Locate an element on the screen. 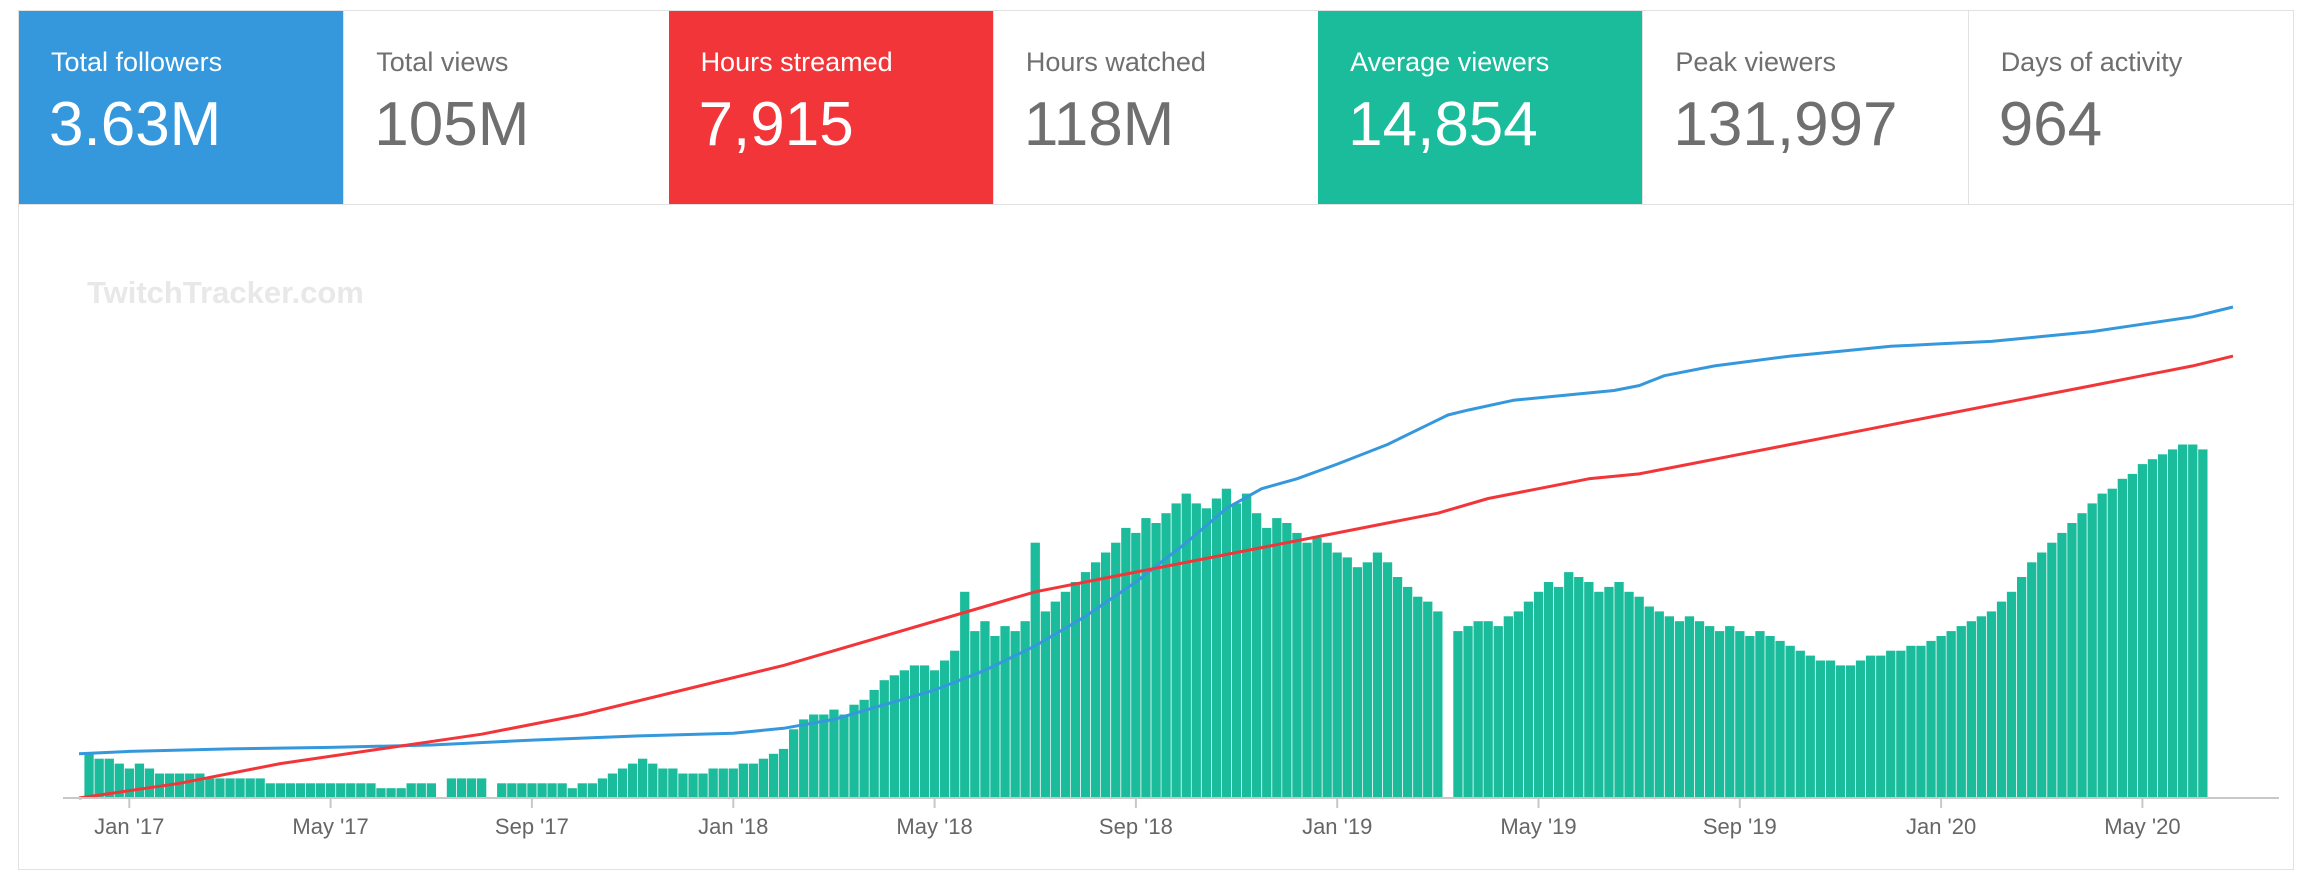  stat-peak-viewers: Peak viewers 131,997 is located at coordinates (1804, 107).